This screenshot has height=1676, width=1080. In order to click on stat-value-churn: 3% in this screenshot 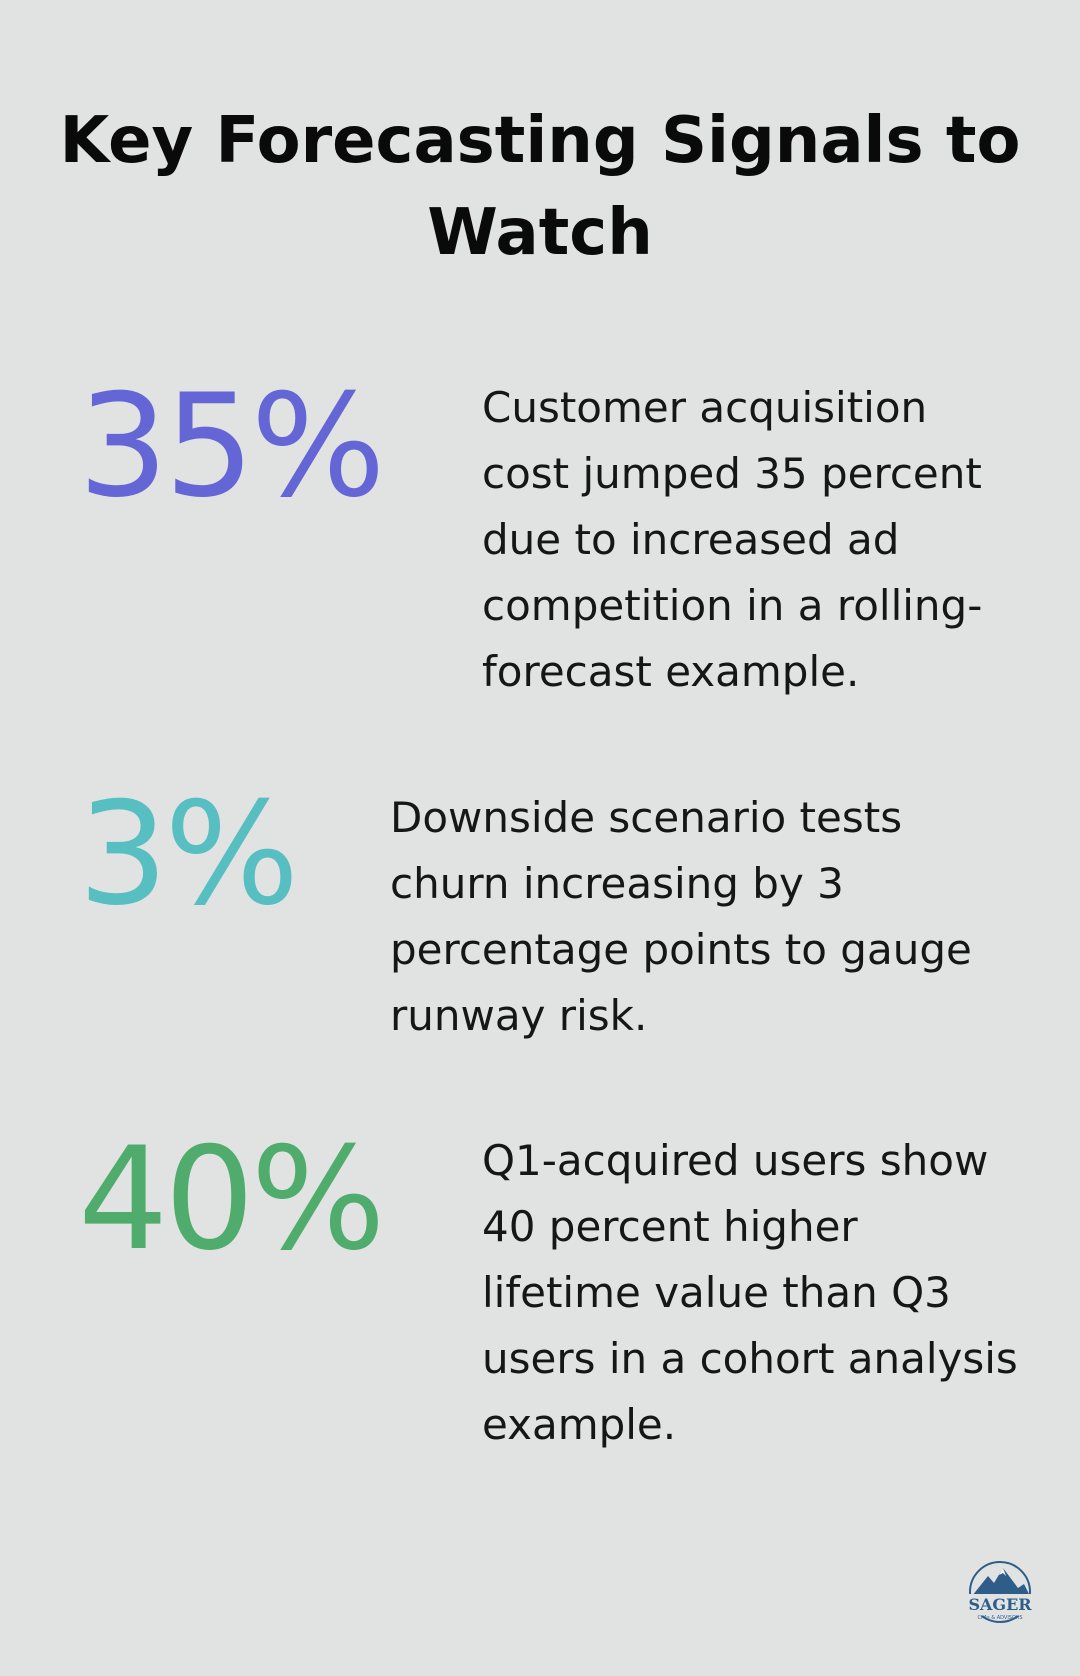, I will do `click(188, 854)`.